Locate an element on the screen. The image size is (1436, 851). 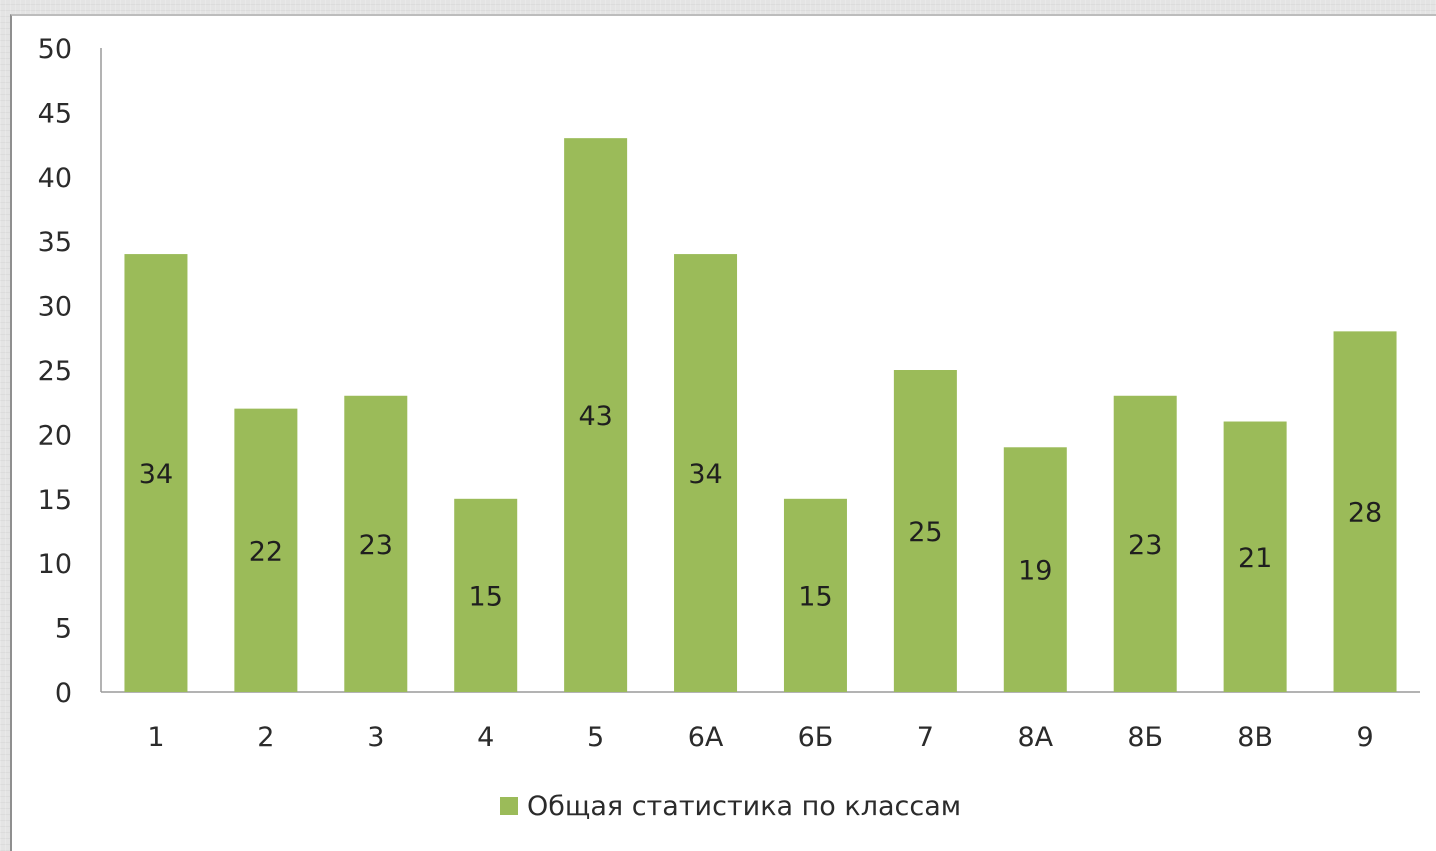
x-tick-label: 3 is located at coordinates (375, 737).